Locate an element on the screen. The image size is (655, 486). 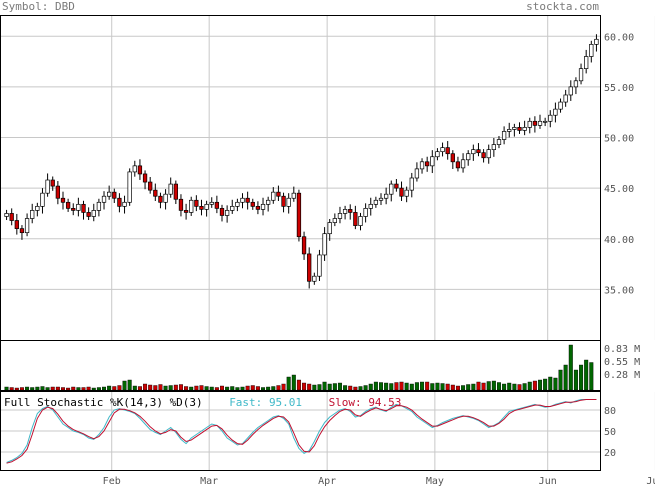
stoch-slow-line is located at coordinates (301, 431).